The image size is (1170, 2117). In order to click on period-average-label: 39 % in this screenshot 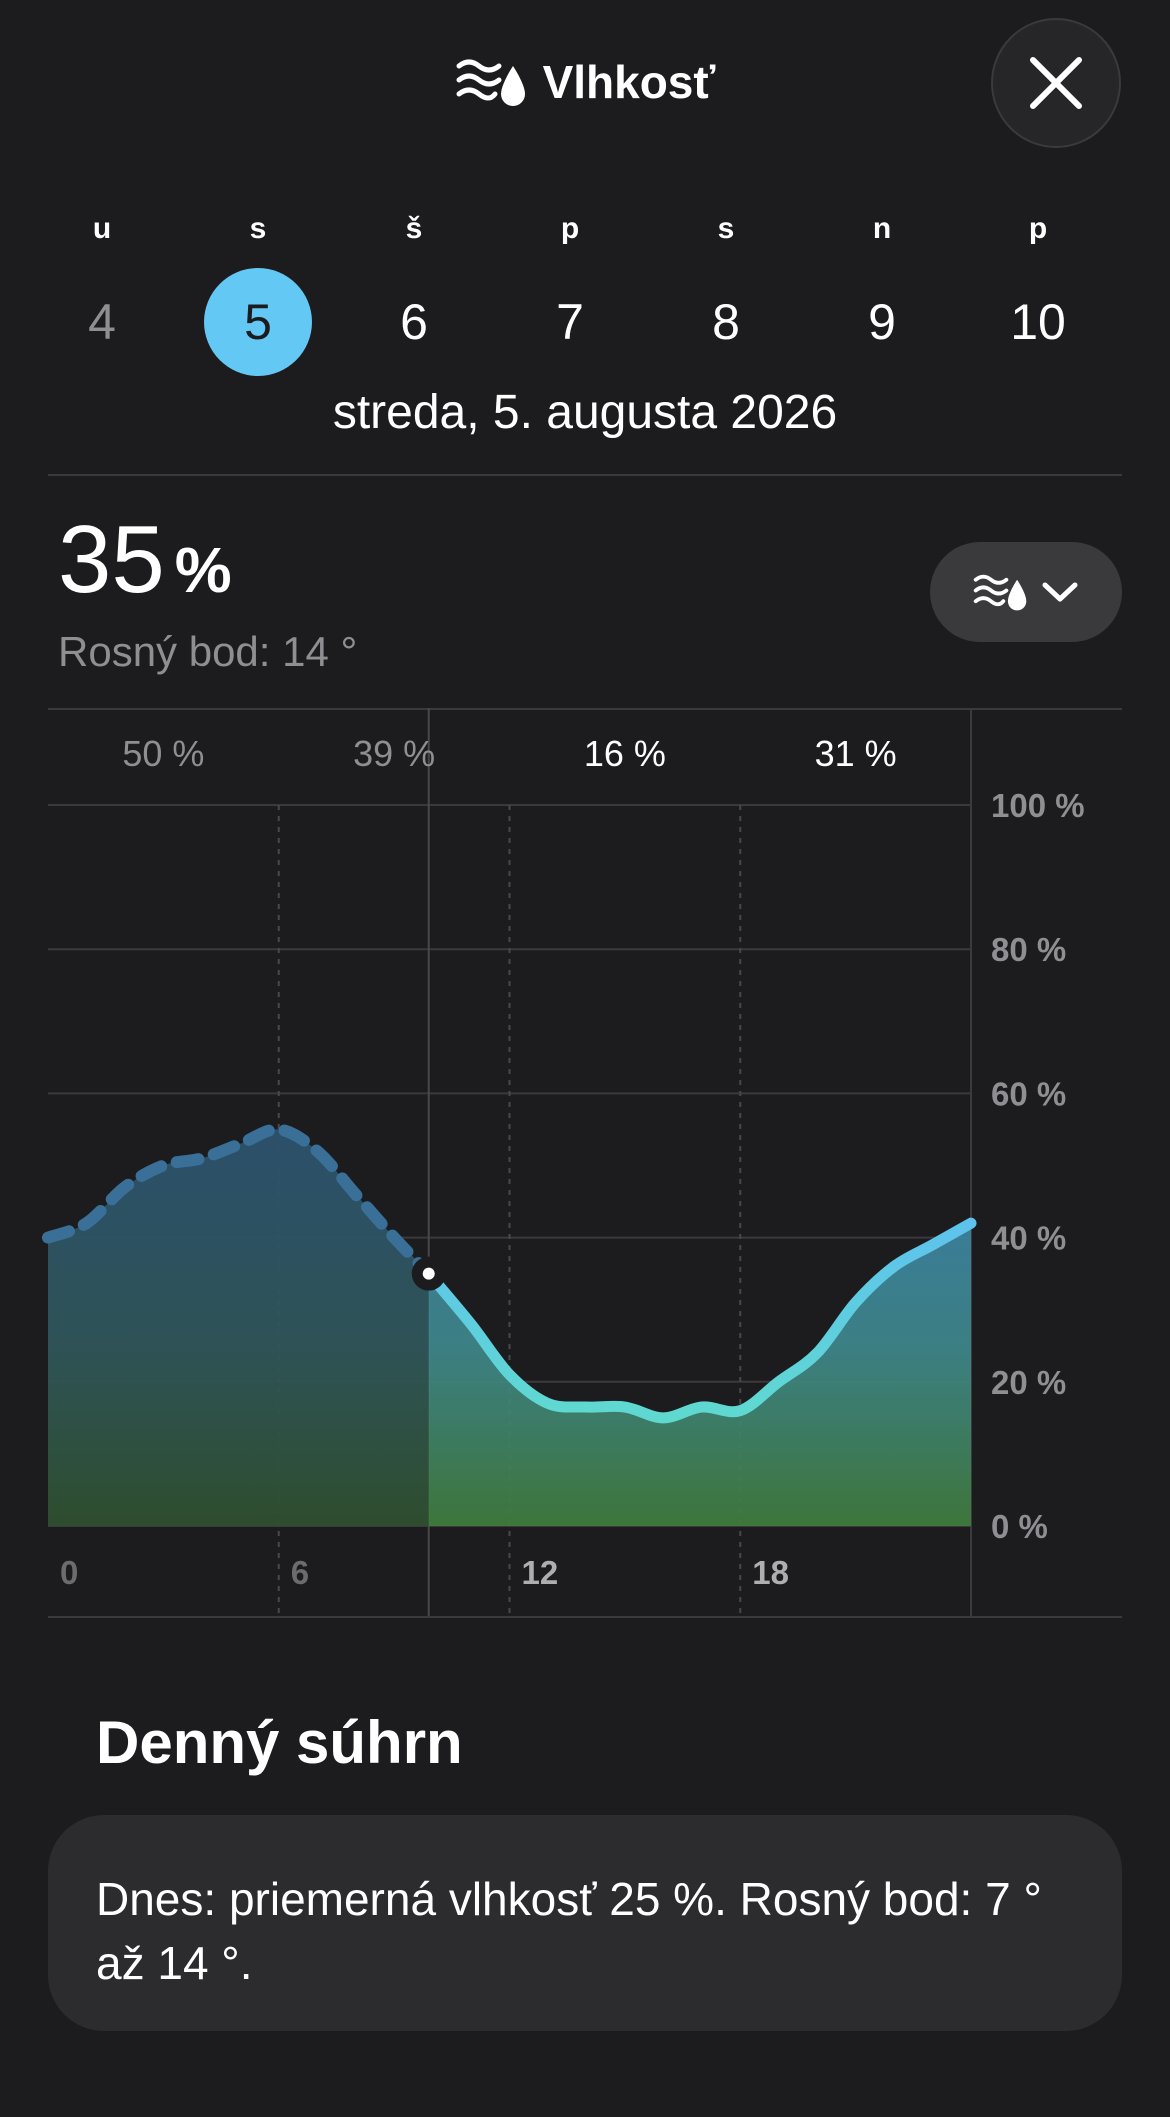, I will do `click(394, 753)`.